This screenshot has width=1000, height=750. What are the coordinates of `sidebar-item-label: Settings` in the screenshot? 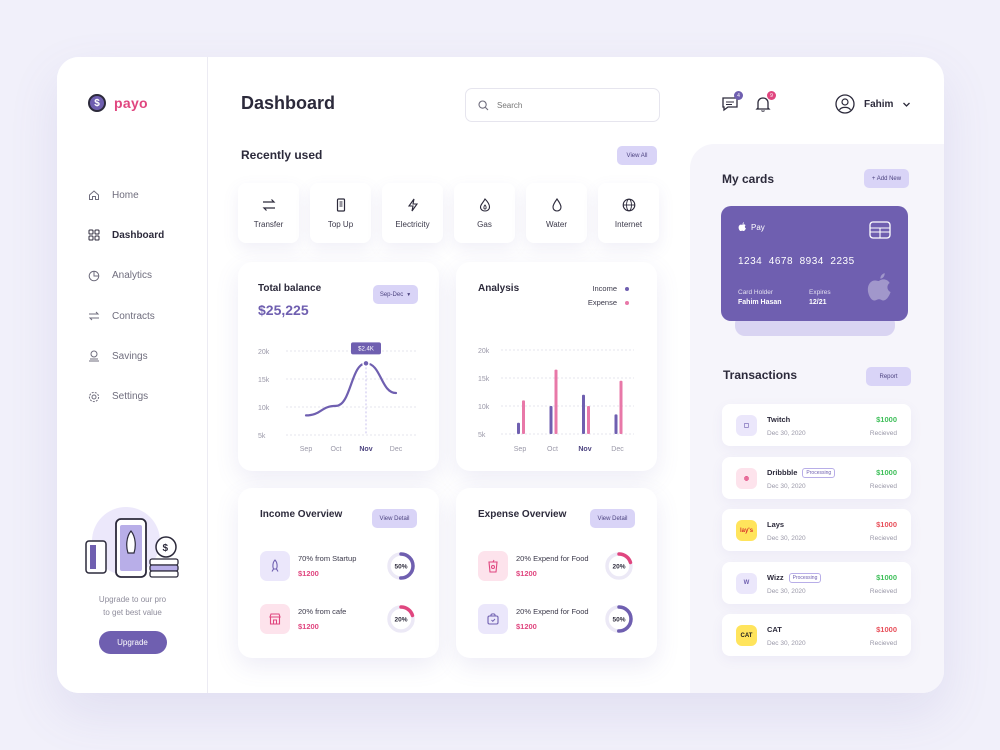 It's located at (130, 397).